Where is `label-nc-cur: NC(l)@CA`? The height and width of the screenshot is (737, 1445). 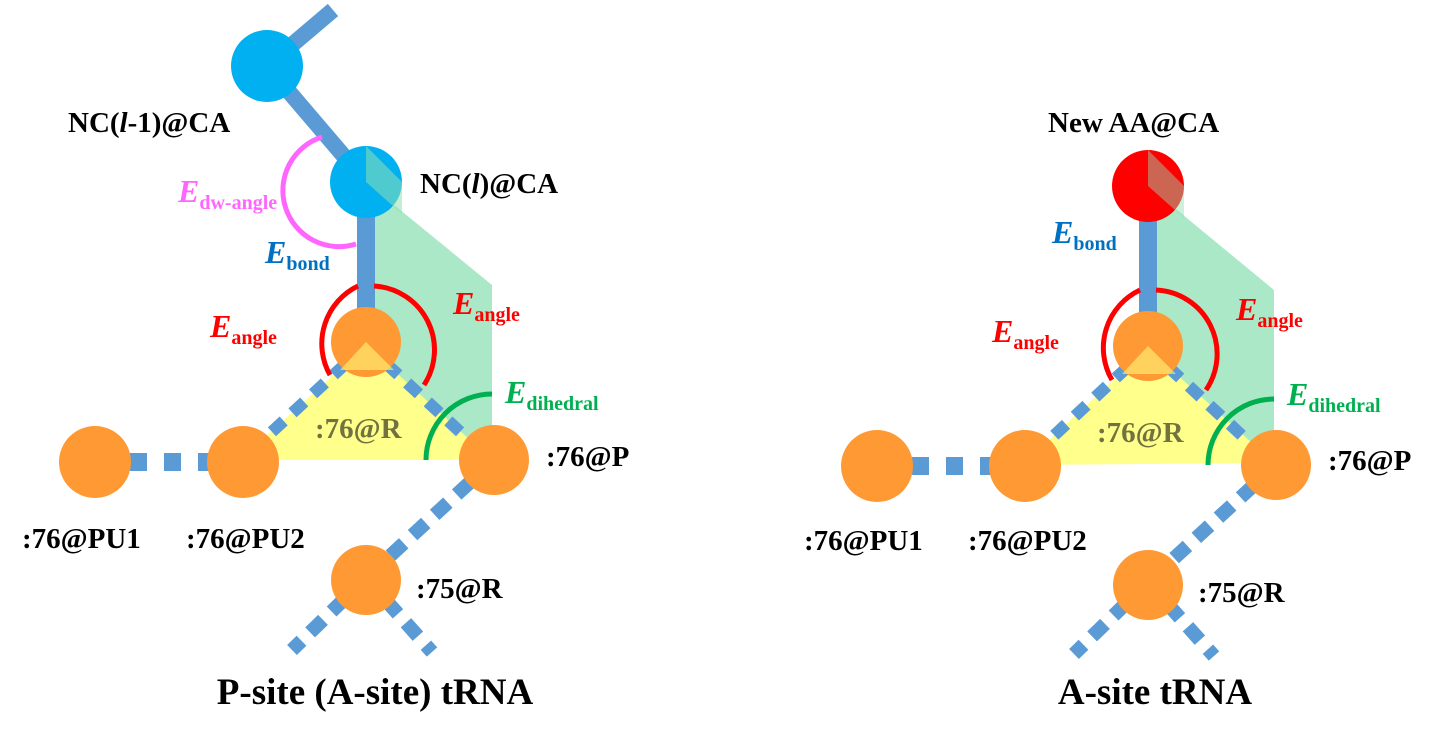
label-nc-cur: NC(l)@CA is located at coordinates (489, 184).